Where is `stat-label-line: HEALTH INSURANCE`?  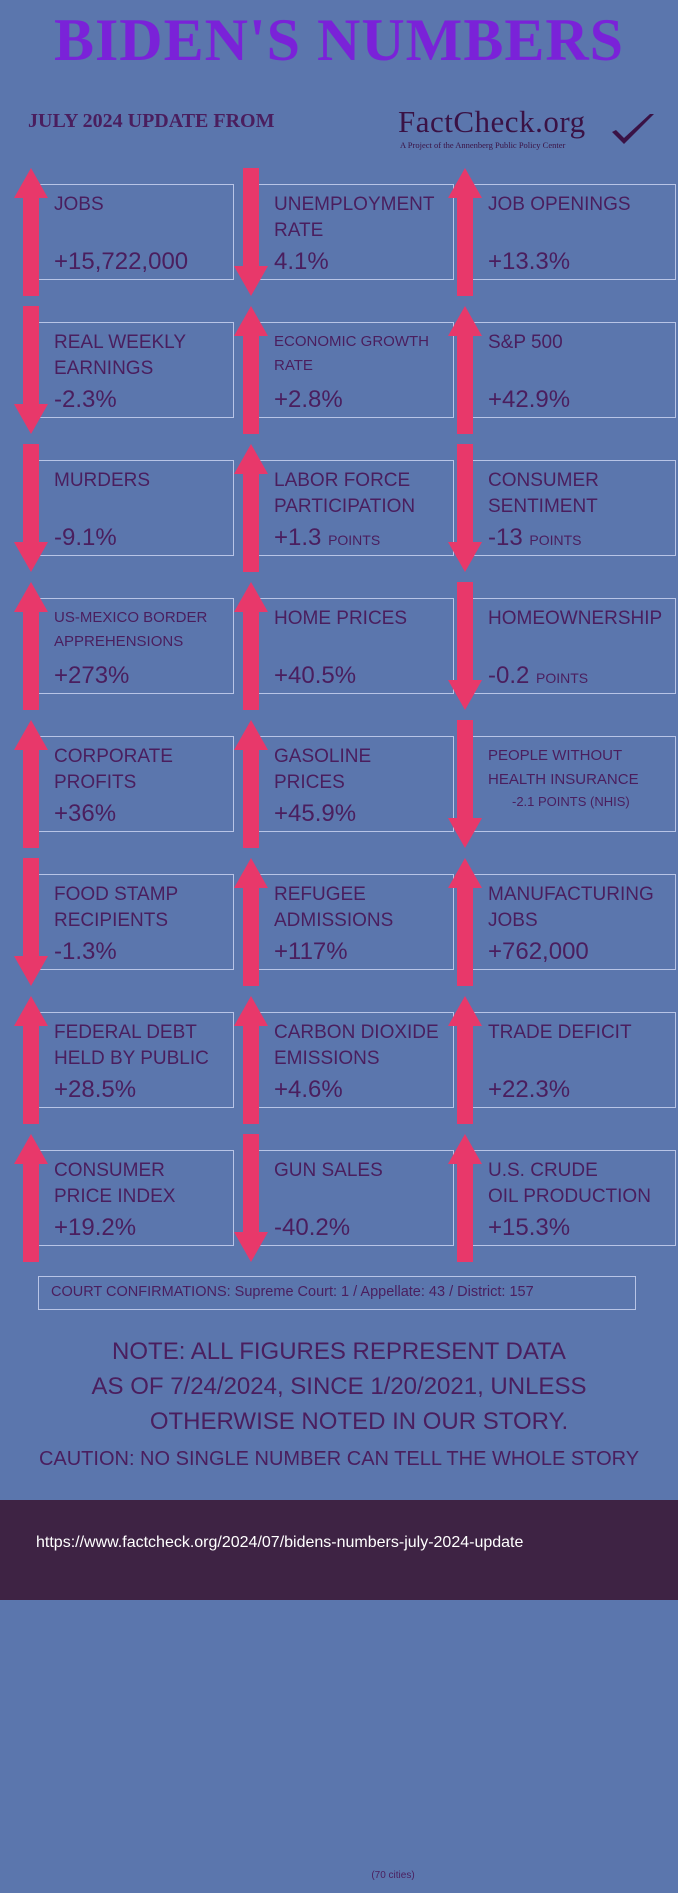 stat-label-line: HEALTH INSURANCE is located at coordinates (563, 779).